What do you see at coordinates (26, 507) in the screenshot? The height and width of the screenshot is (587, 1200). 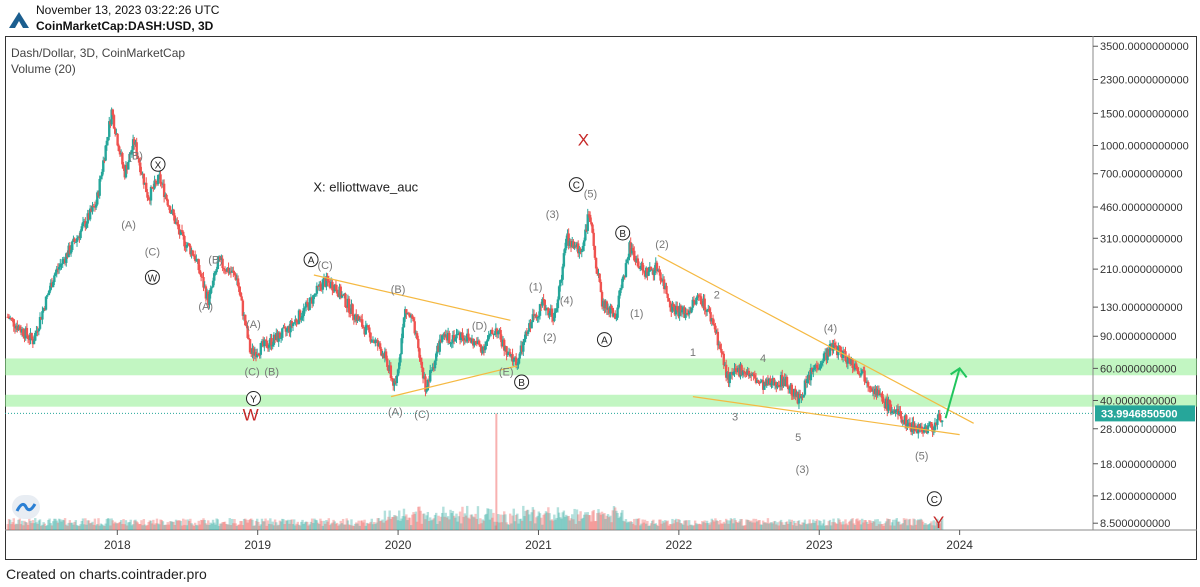 I see `chart-nav-button` at bounding box center [26, 507].